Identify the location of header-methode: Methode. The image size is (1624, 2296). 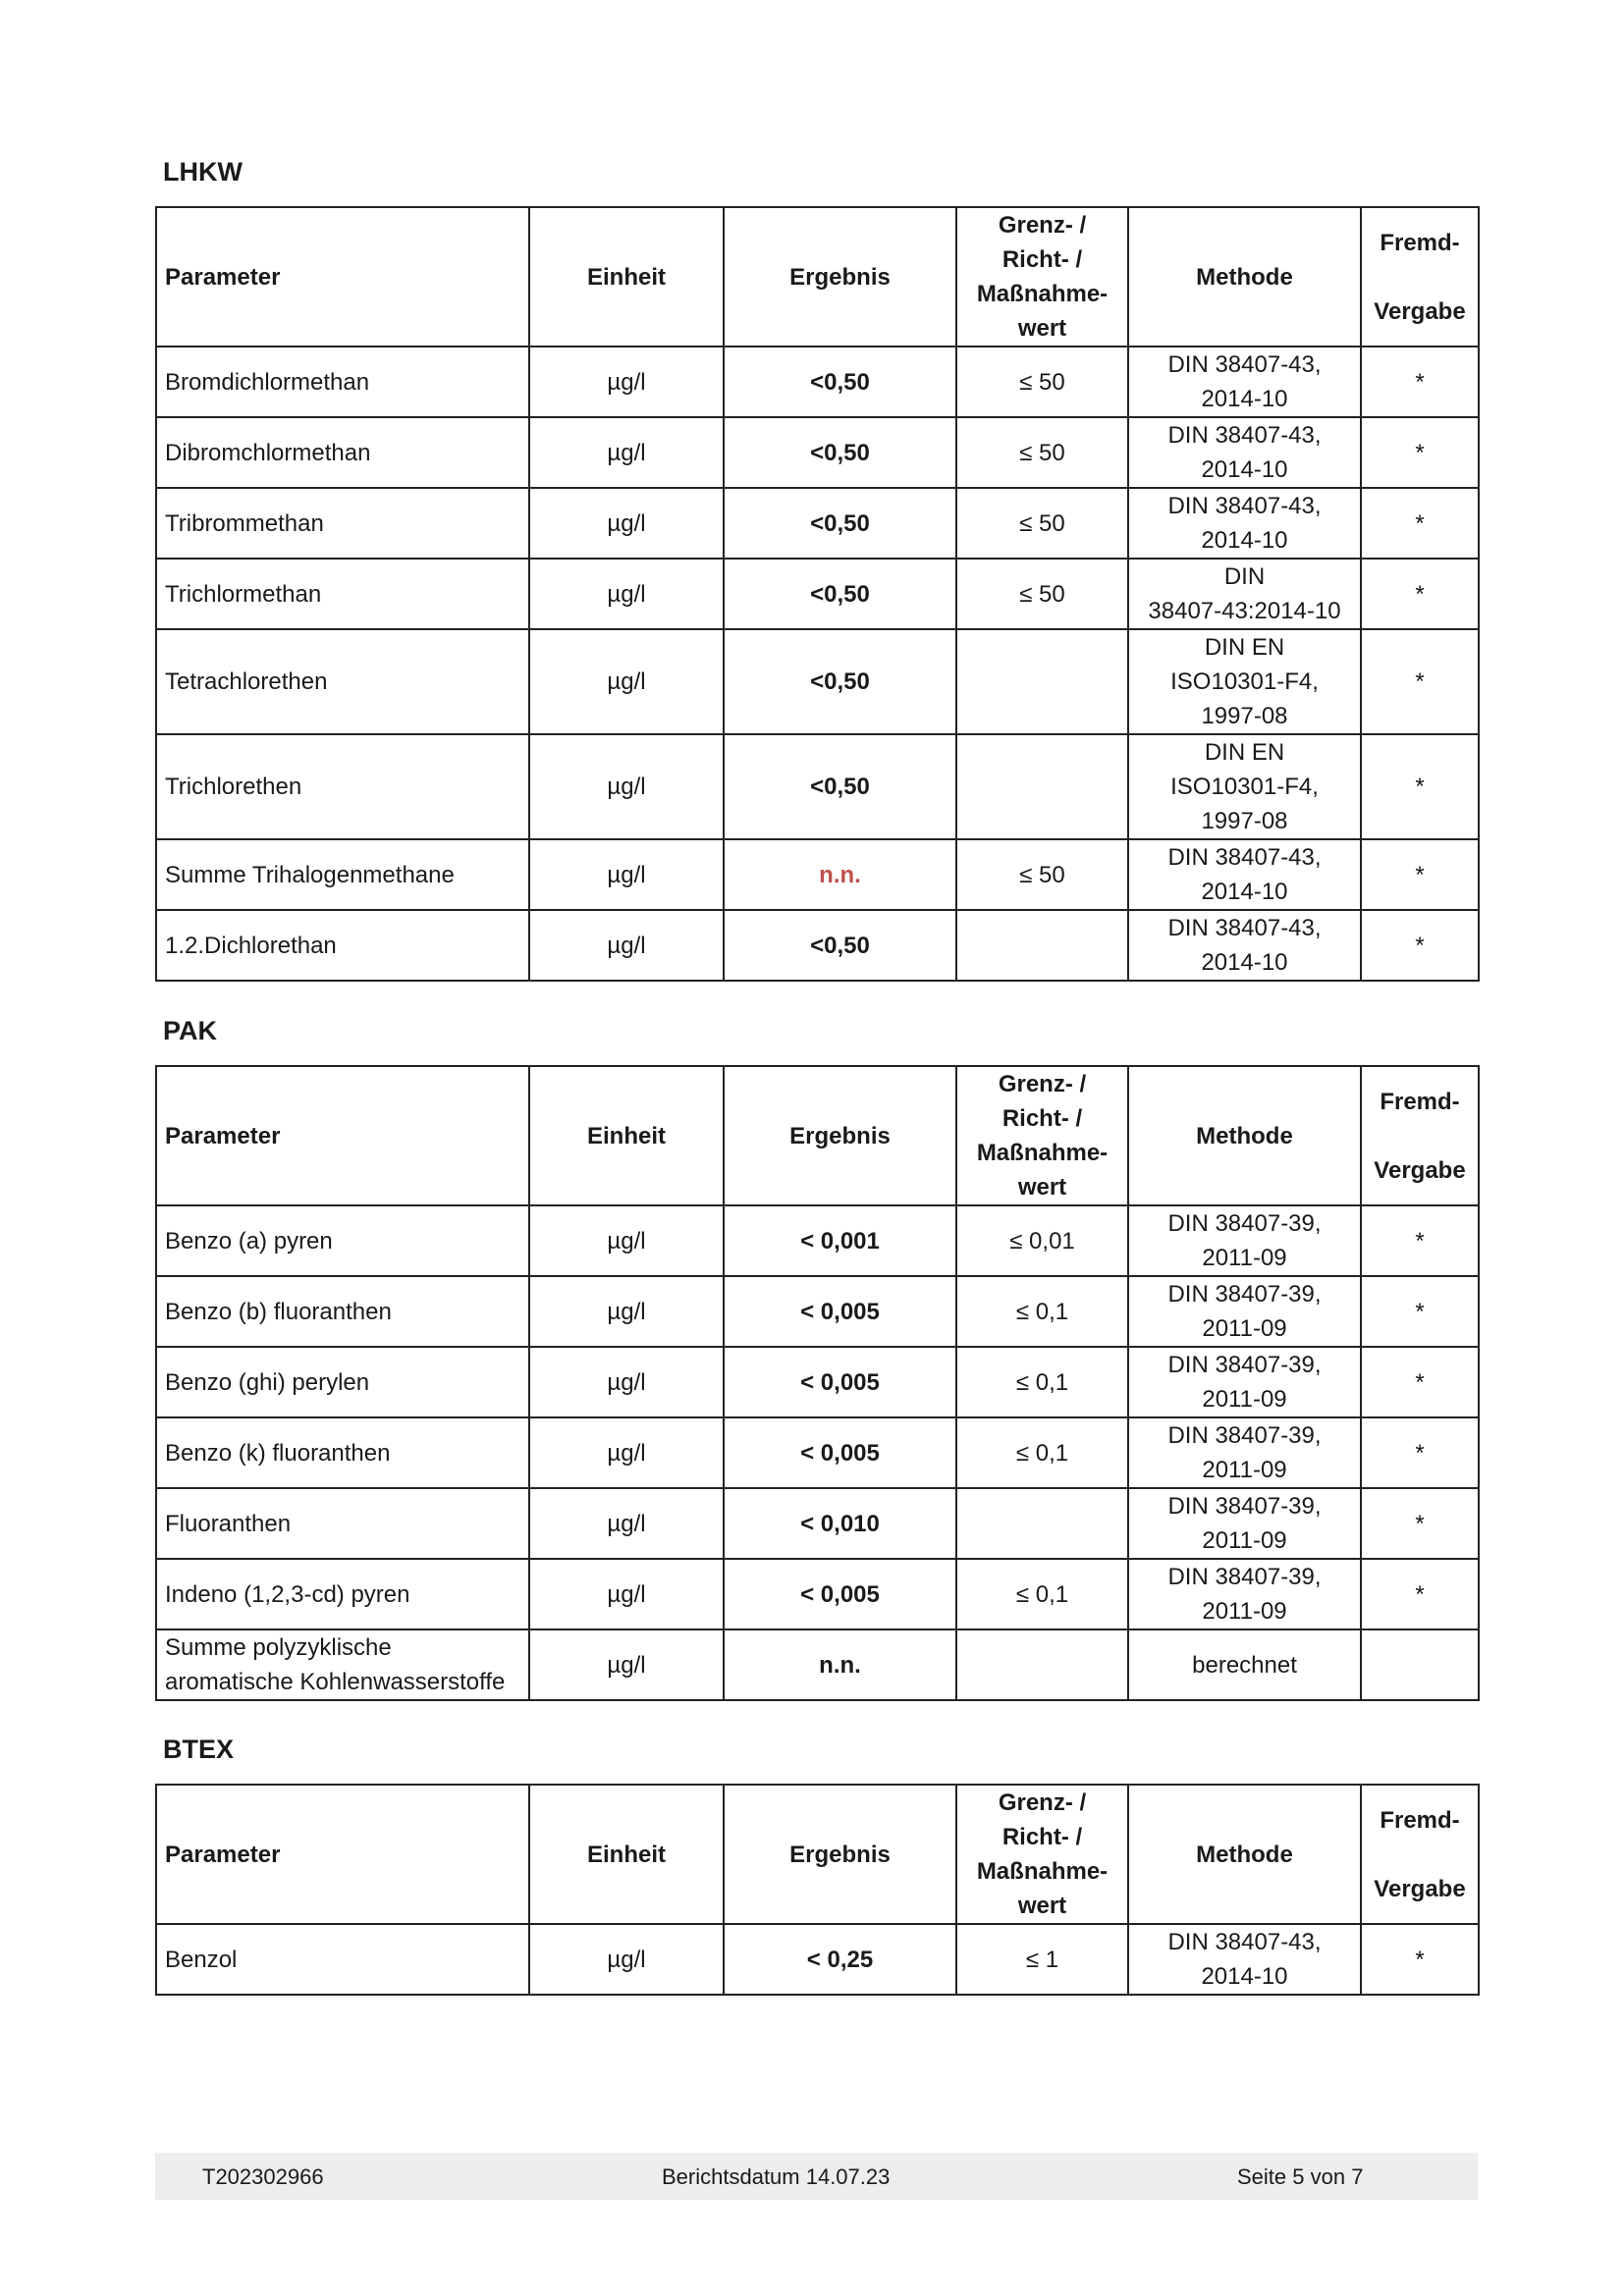
(1244, 276).